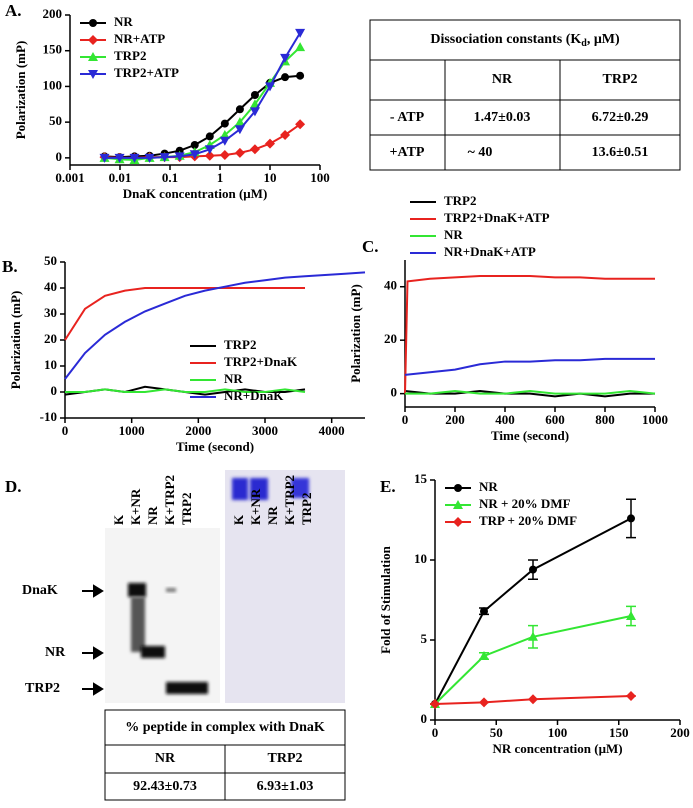 Image resolution: width=693 pixels, height=808 pixels. Describe the element at coordinates (123, 21) in the screenshot. I see `legend-label: NR` at that location.